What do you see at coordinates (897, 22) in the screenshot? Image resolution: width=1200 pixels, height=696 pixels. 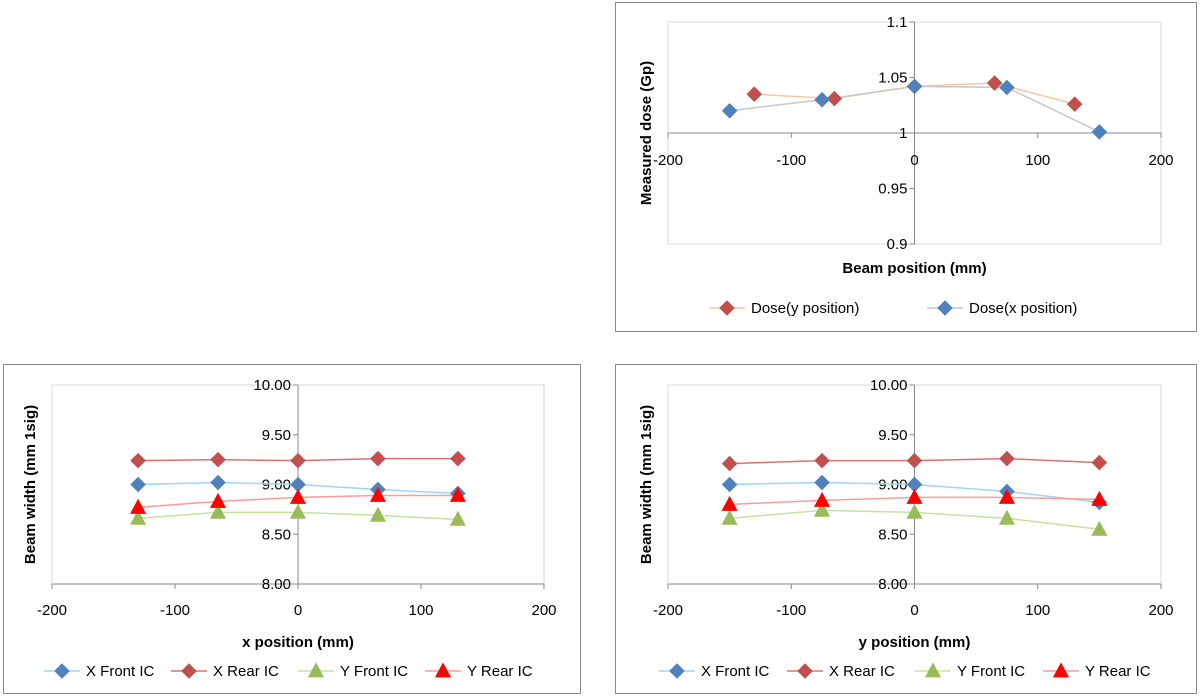 I see `y-tick-label: 1.1` at bounding box center [897, 22].